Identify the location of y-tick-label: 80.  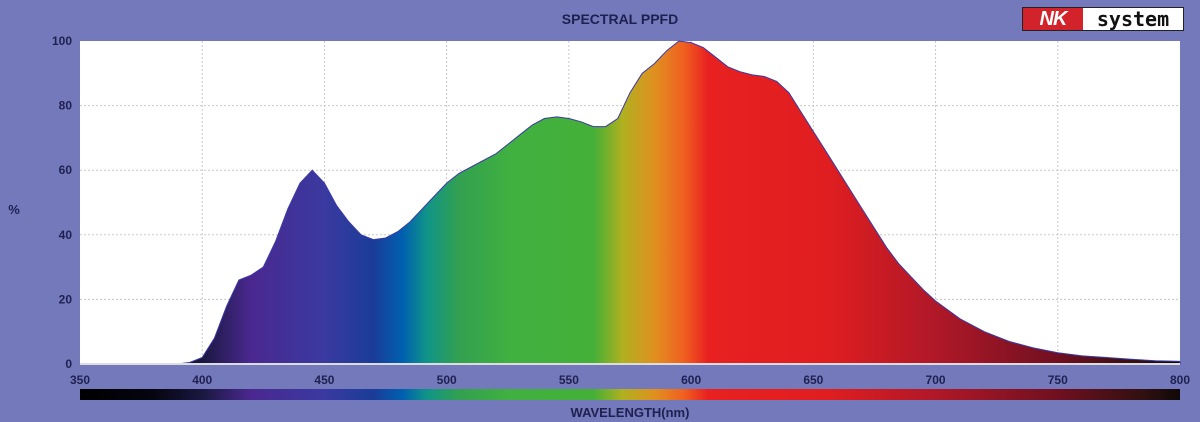
(66, 106).